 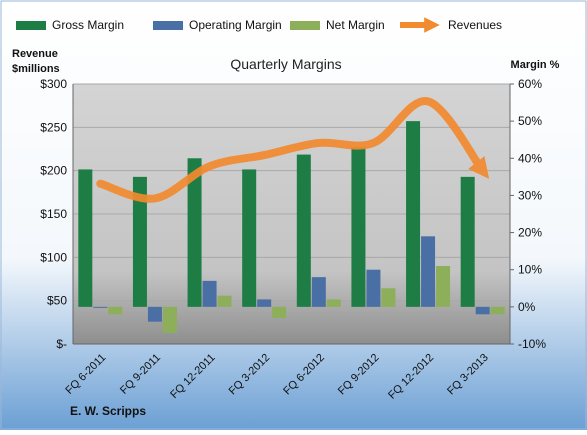 I want to click on right-axis-label: Margin %, so click(x=535, y=65).